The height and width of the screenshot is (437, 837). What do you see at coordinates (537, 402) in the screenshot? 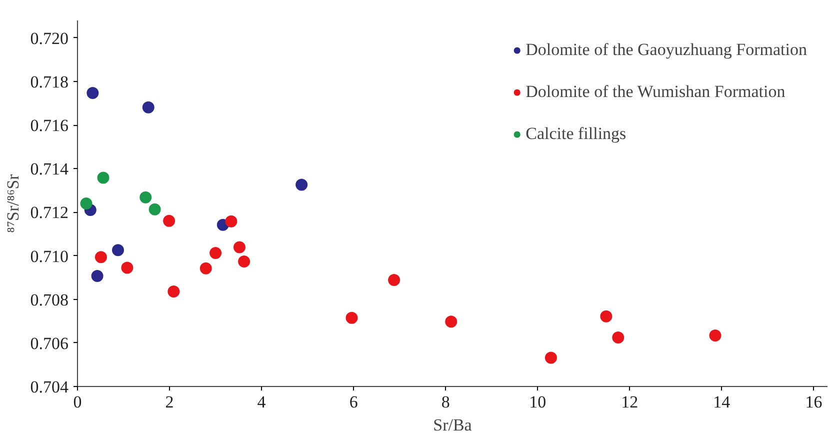
I see `x-tick-label: 10` at bounding box center [537, 402].